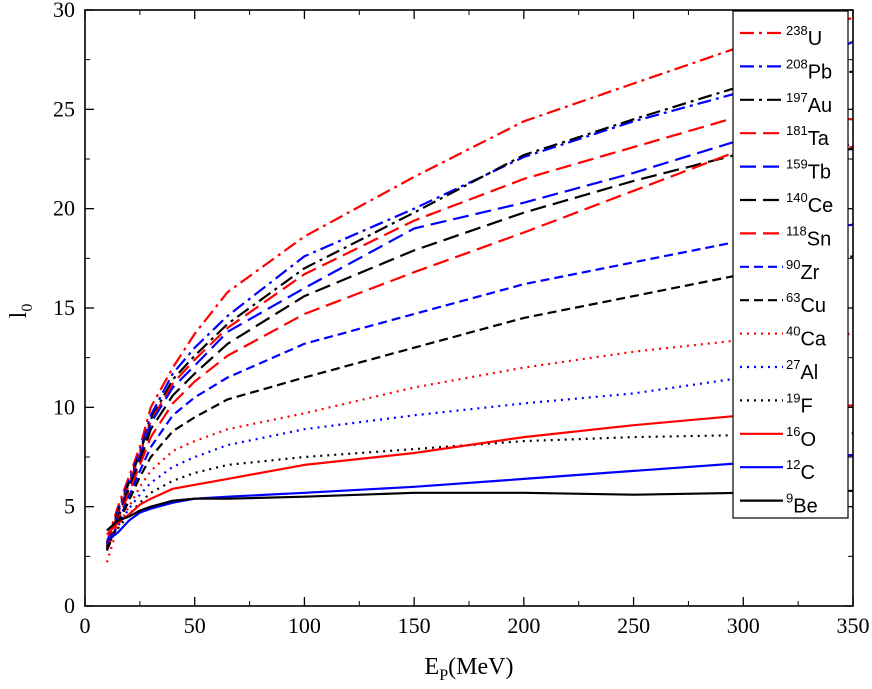  What do you see at coordinates (805, 507) in the screenshot?
I see `legend-element-symbol: Be` at bounding box center [805, 507].